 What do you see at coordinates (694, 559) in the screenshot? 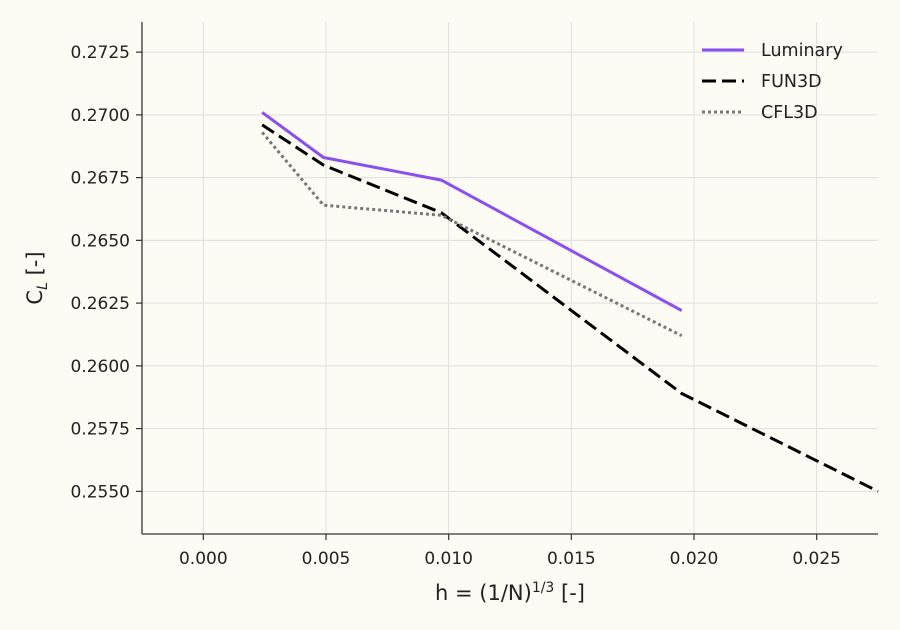
I see `x-tick-label: 0.020` at bounding box center [694, 559].